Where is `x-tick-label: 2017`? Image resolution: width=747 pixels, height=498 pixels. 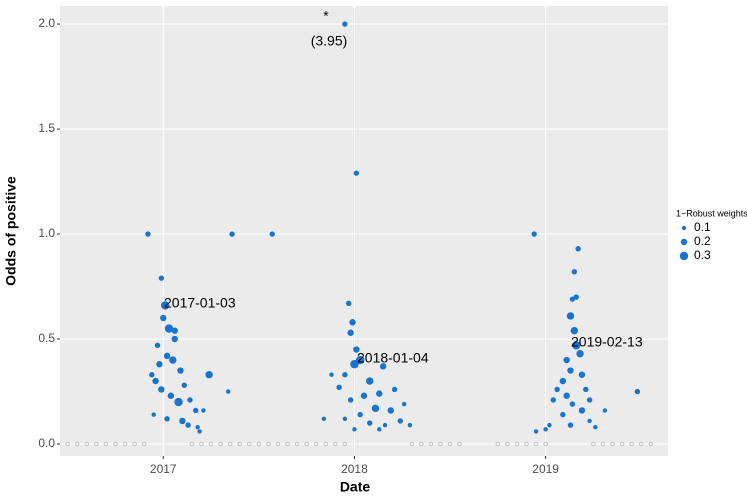 x-tick-label: 2017 is located at coordinates (163, 469).